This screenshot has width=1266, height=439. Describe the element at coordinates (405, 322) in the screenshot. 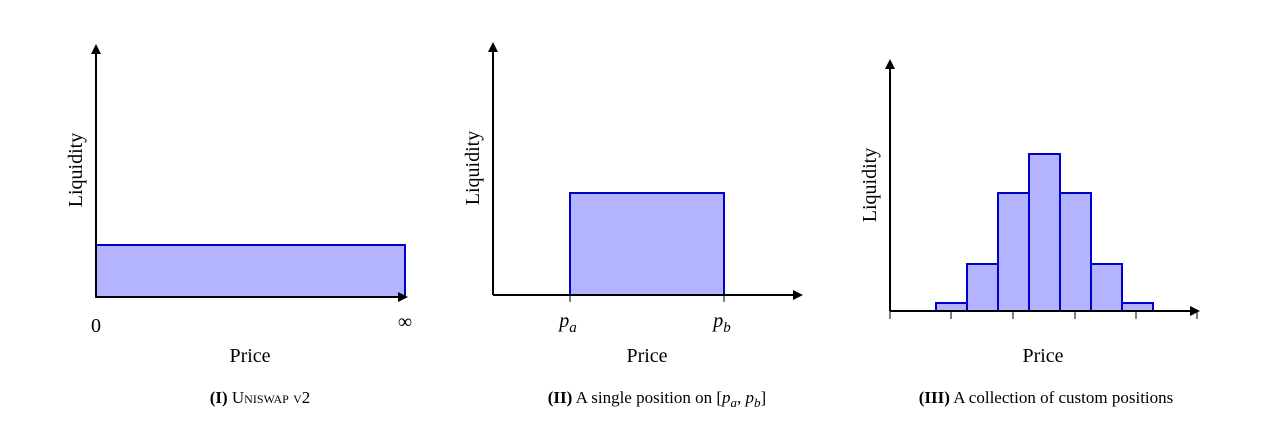

I see `x-tick-label: ∞` at that location.